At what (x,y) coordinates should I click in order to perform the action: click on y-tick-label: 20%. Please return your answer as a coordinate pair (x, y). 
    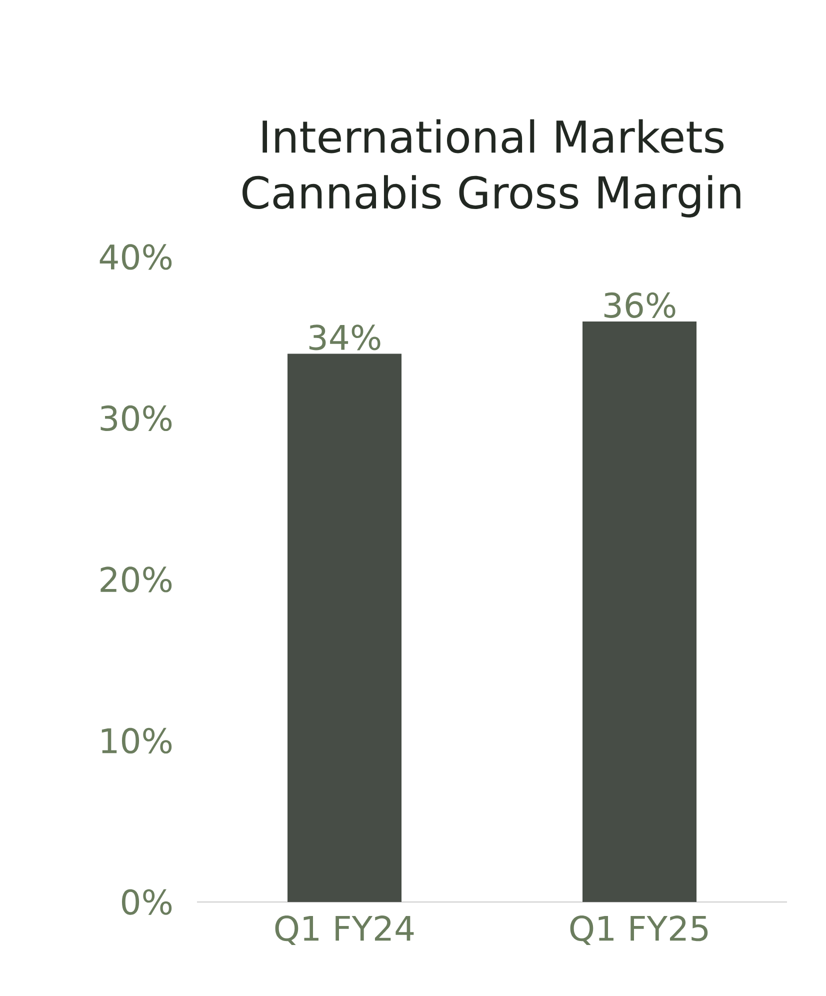
    Looking at the image, I should click on (136, 579).